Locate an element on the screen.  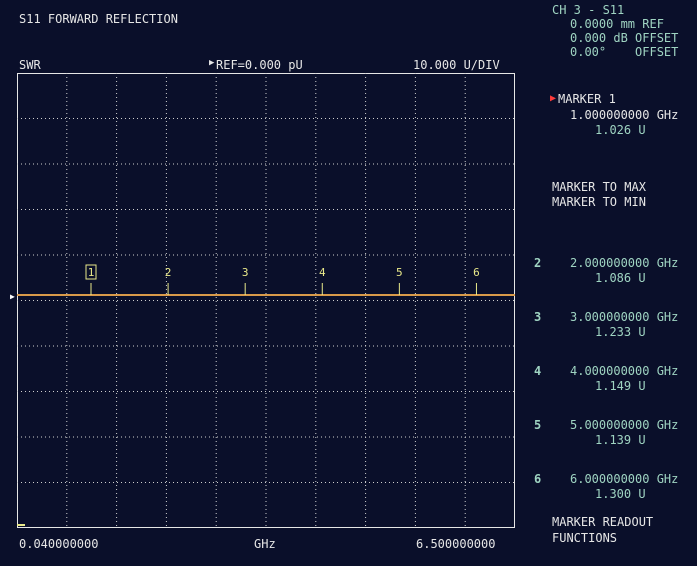
reference-plane: 0.0000 mm REF is located at coordinates (617, 24).